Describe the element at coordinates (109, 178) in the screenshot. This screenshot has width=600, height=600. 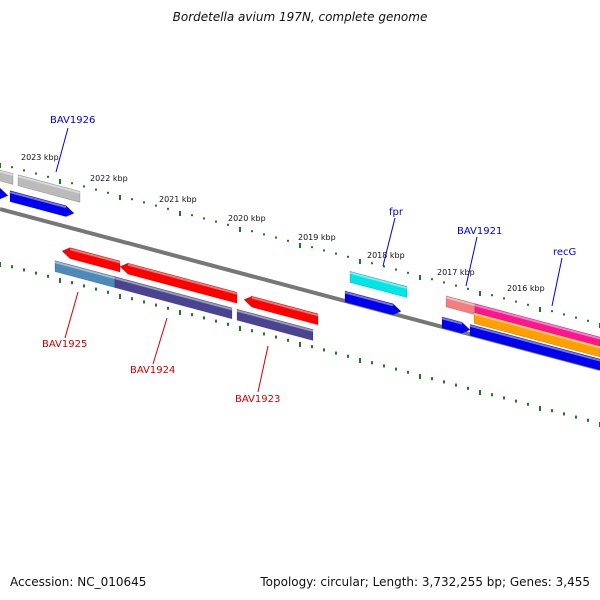
I see `scale-label: 2022 kbp` at that location.